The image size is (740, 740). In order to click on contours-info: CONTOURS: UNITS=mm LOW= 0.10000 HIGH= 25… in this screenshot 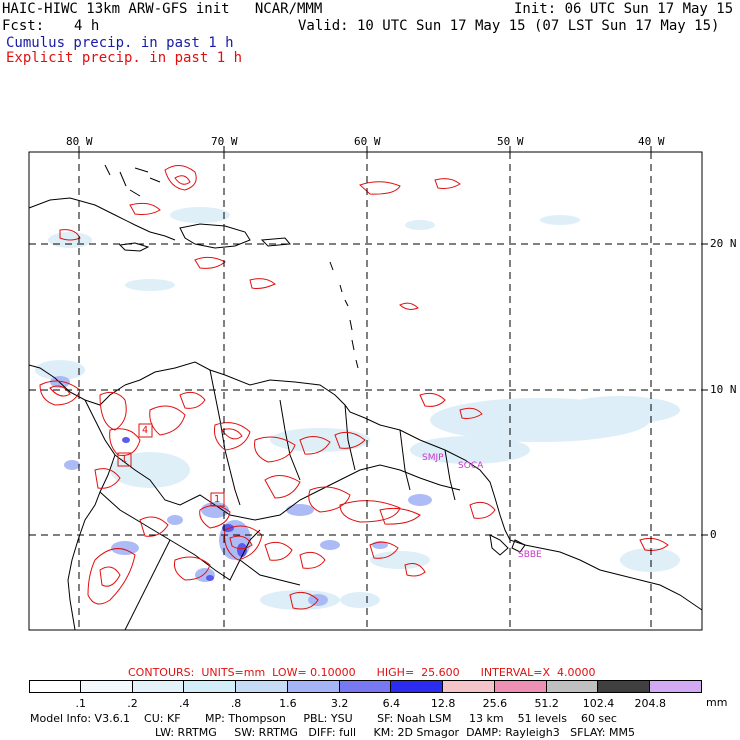, I will do `click(362, 672)`.